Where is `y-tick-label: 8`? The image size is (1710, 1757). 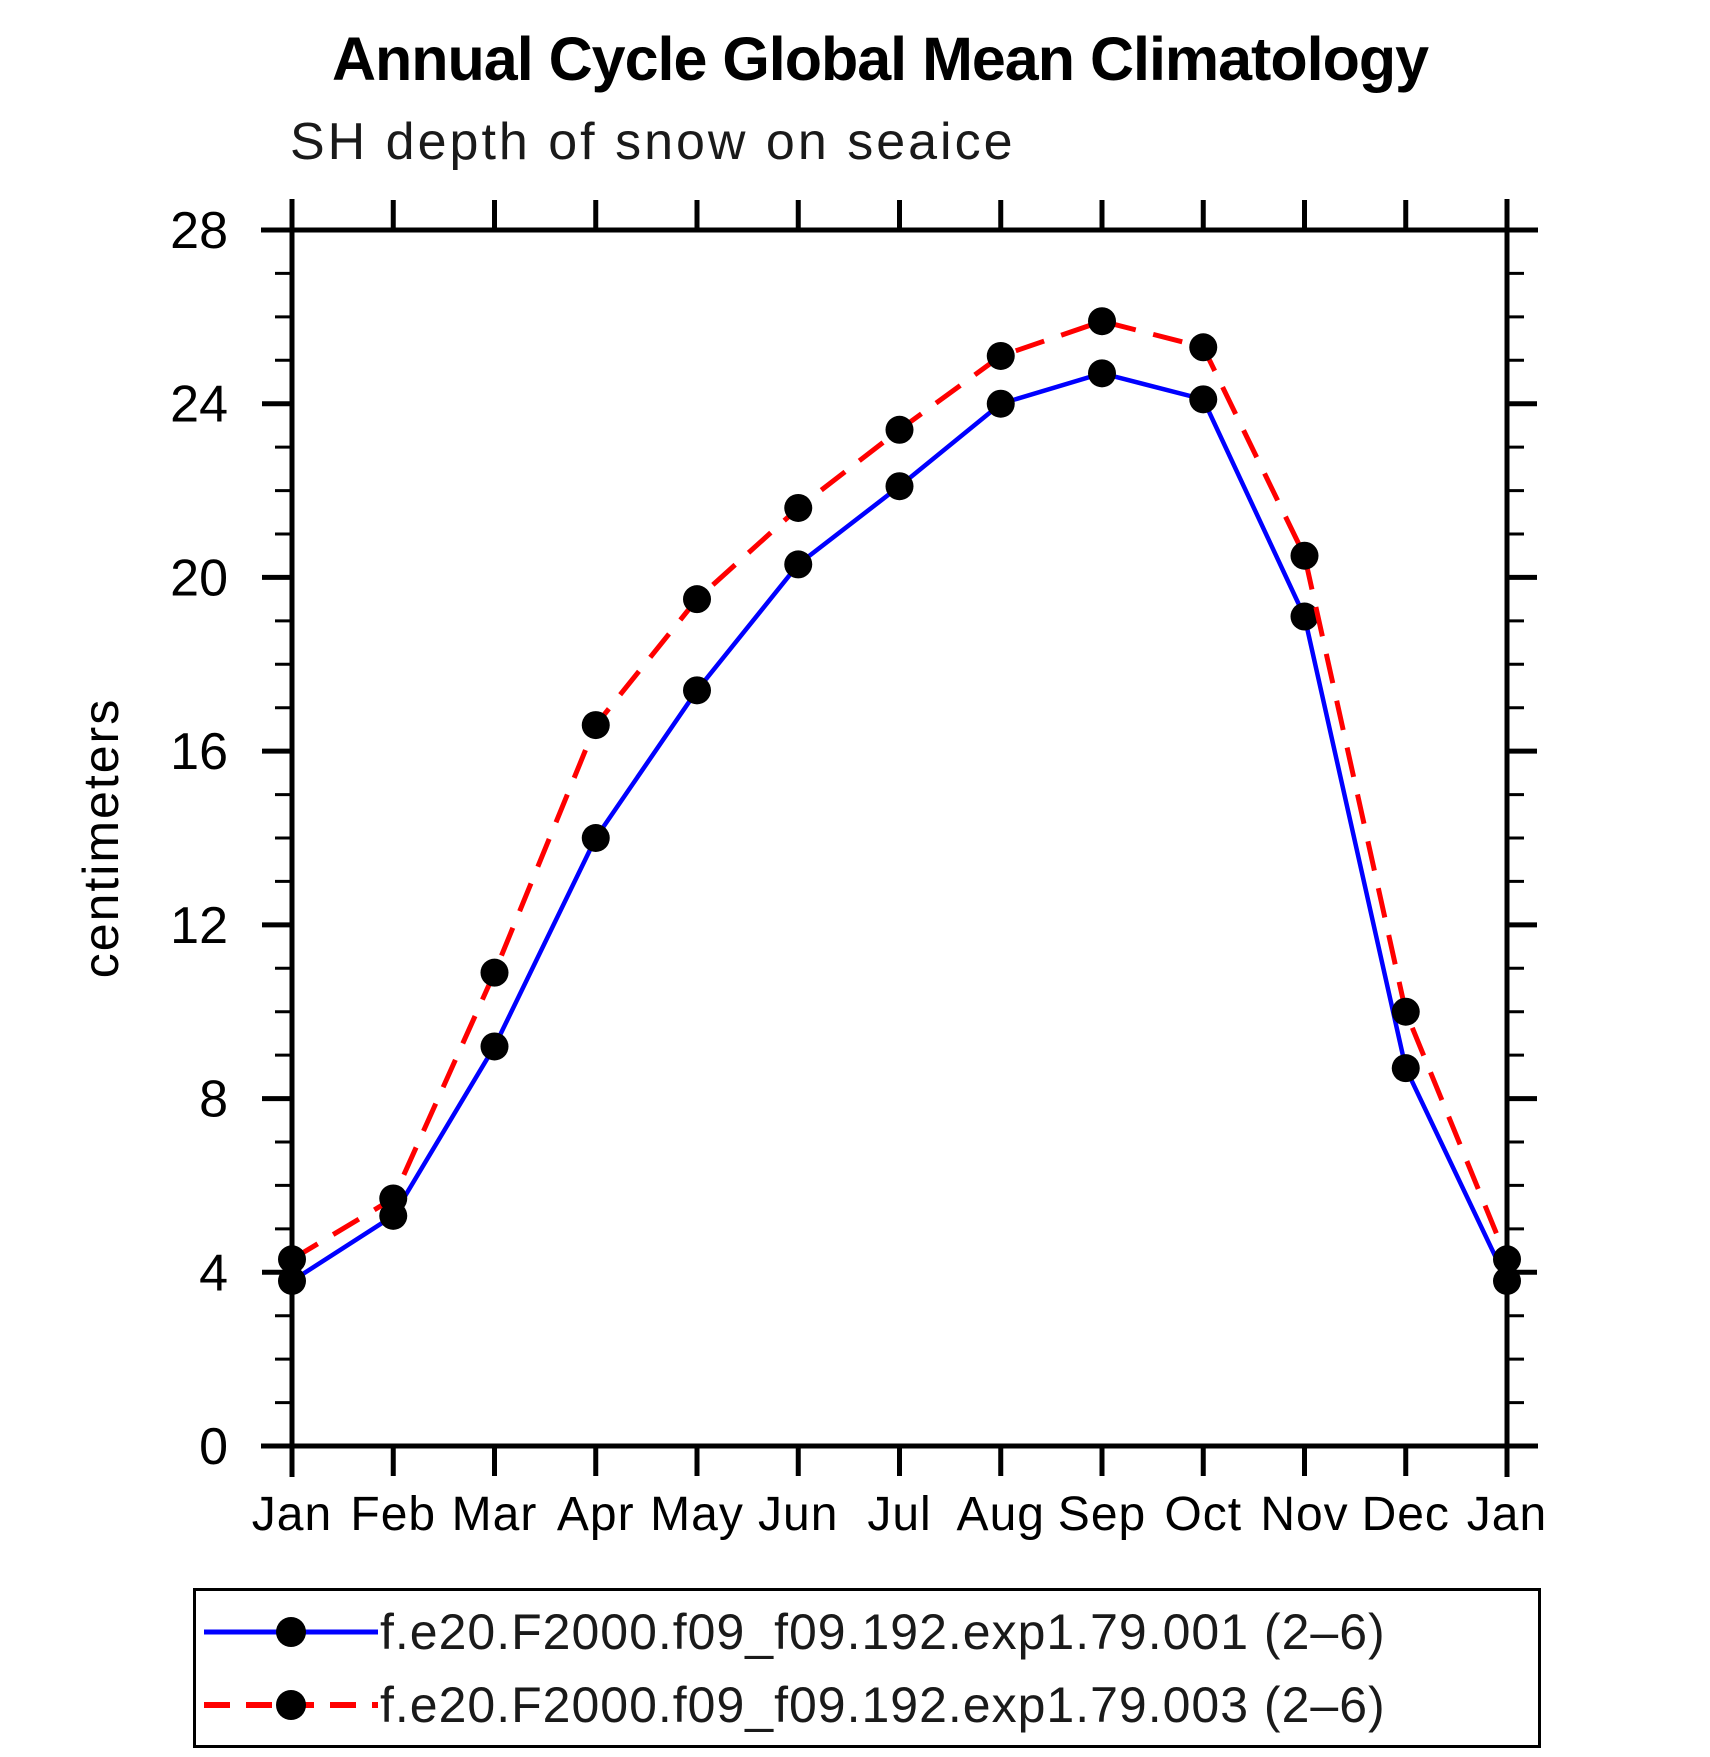 y-tick-label: 8 is located at coordinates (213, 1100).